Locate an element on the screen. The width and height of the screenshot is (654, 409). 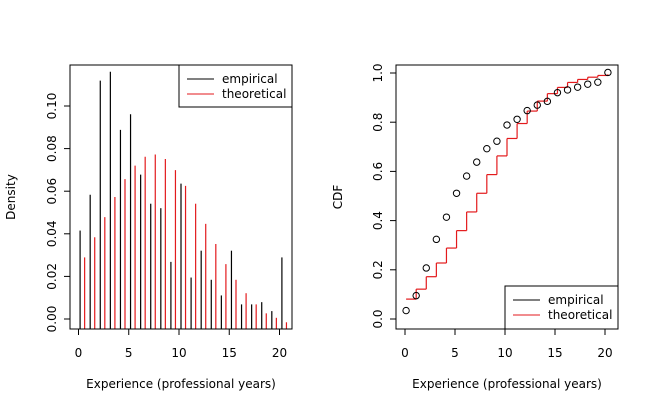
density-legend-label-theoretical: theoretical is located at coordinates (254, 94).